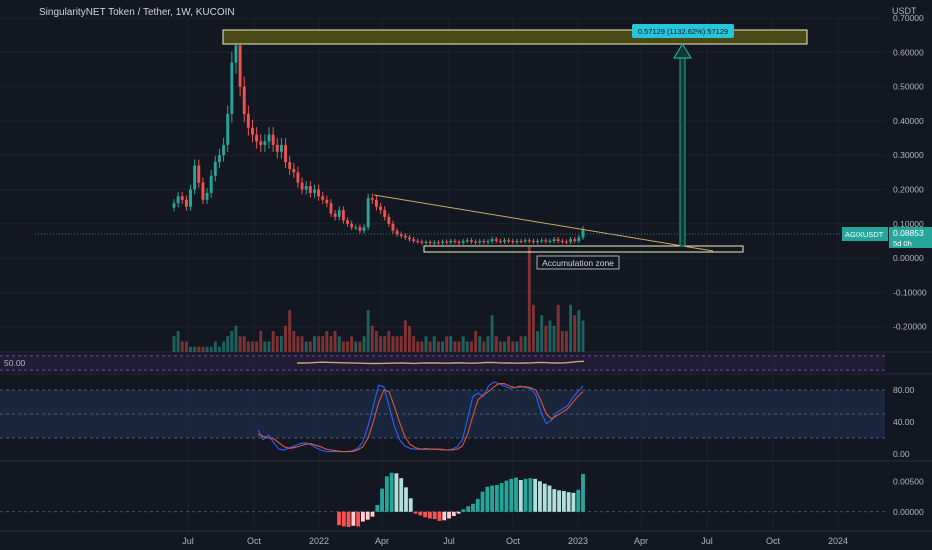  Describe the element at coordinates (254, 541) in the screenshot. I see `time-tick-label: Oct` at that location.